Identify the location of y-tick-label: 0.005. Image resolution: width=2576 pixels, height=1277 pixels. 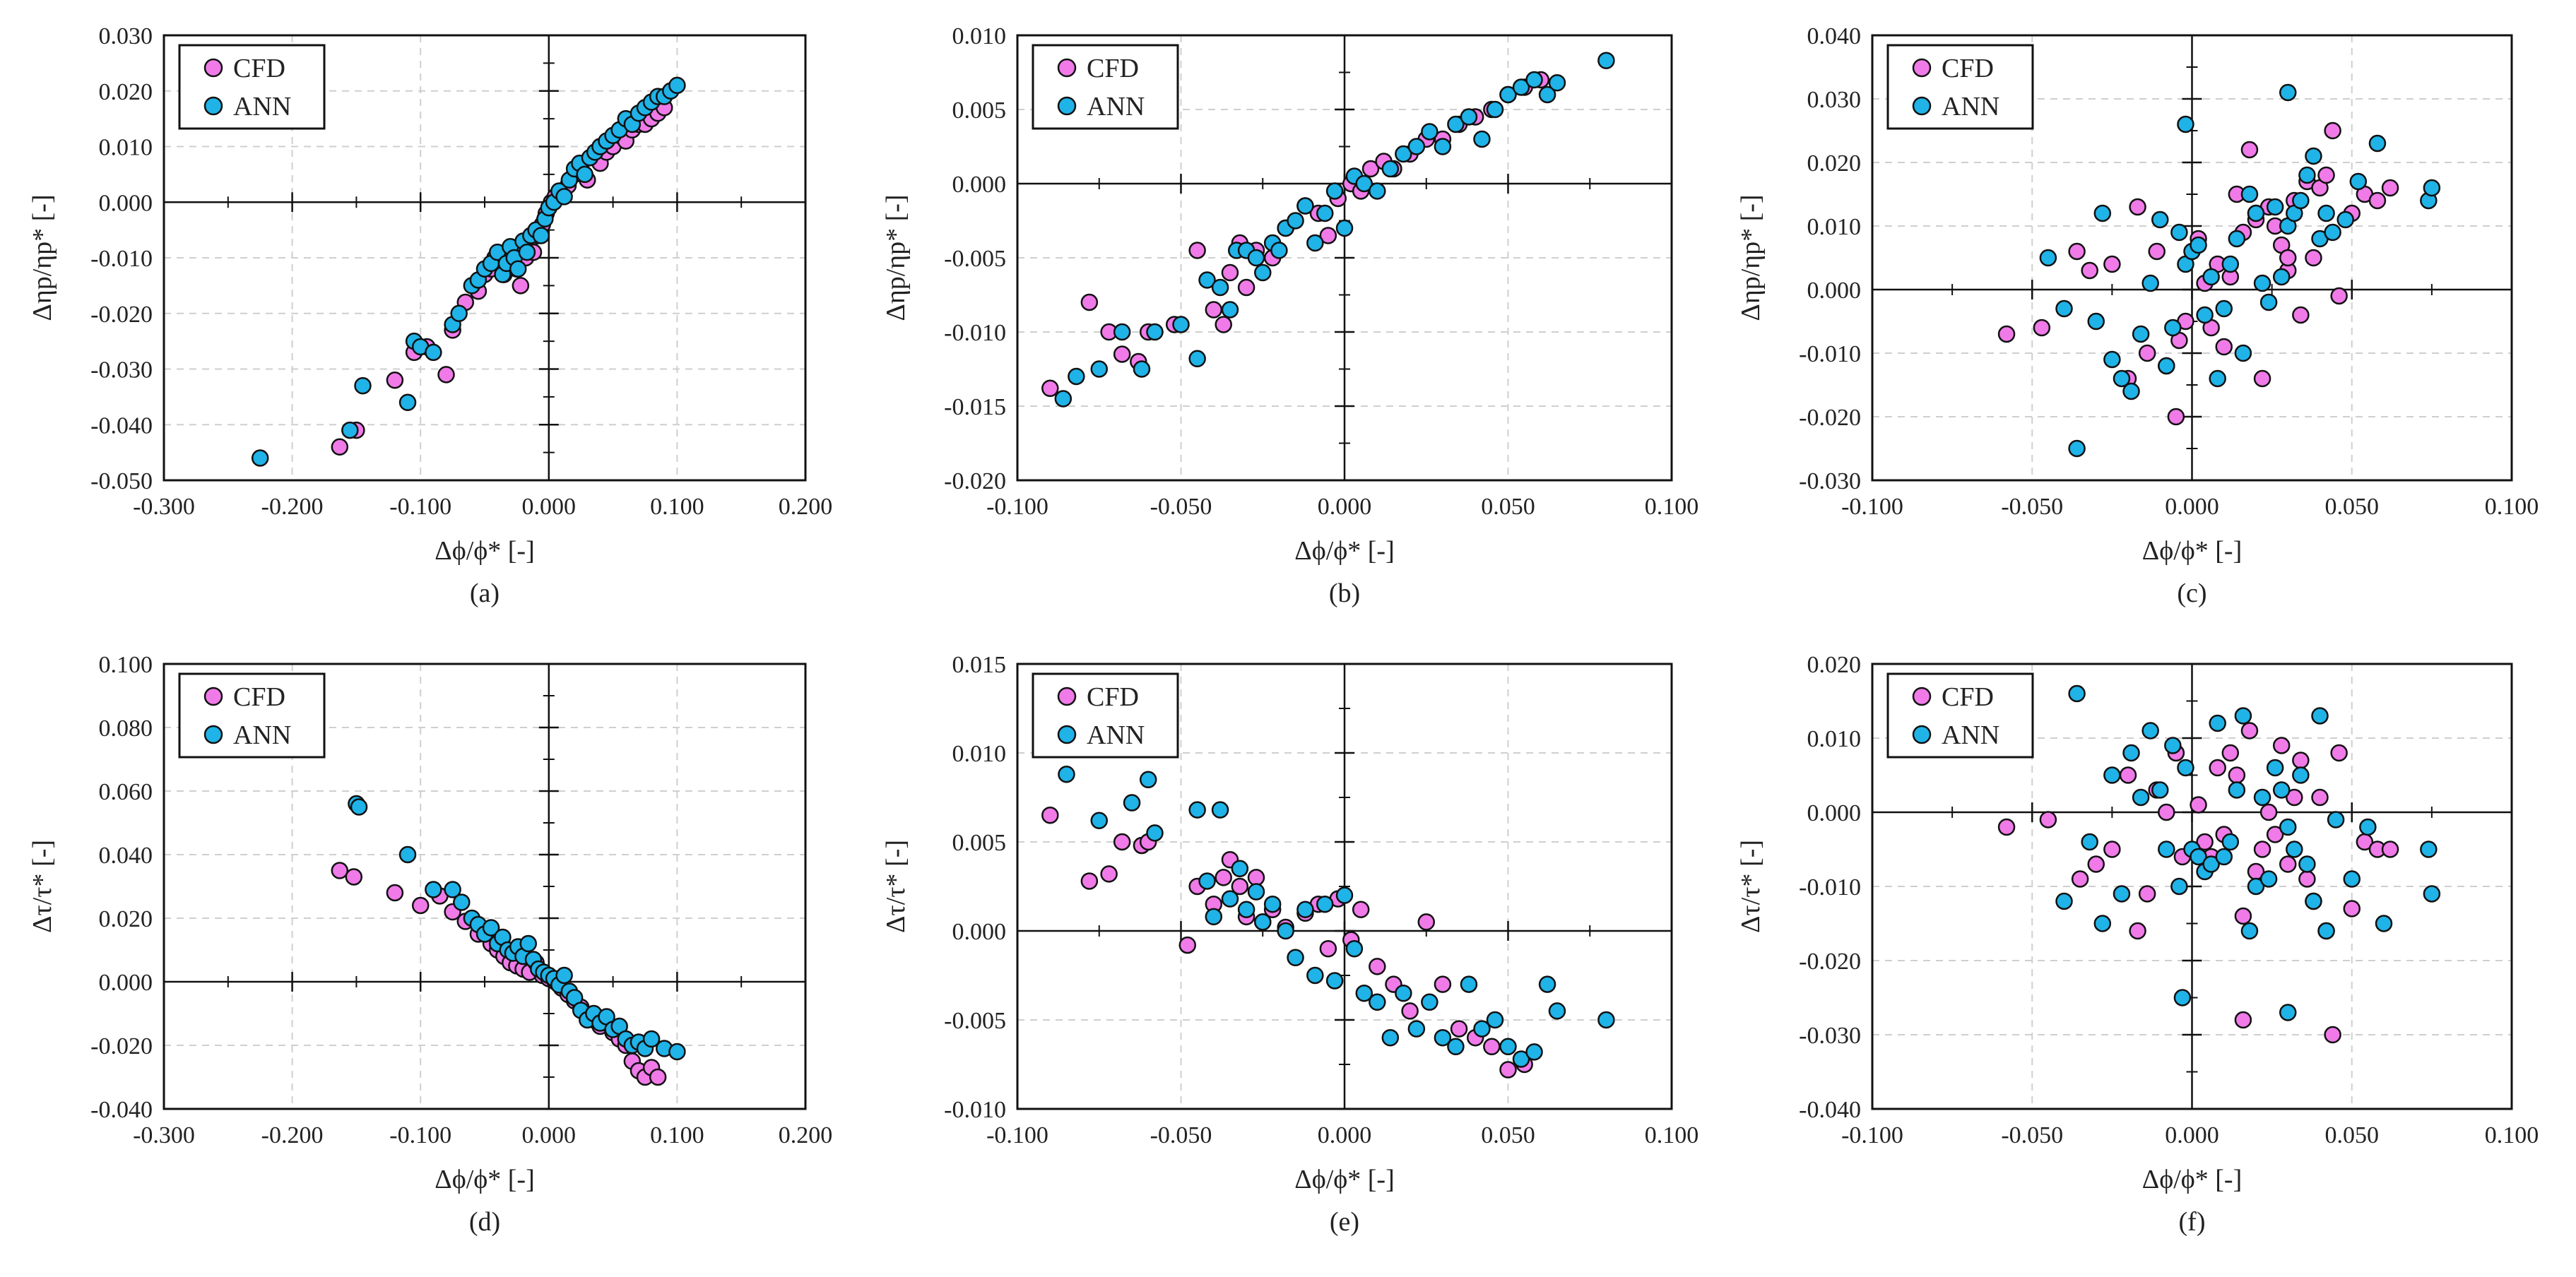
(979, 110).